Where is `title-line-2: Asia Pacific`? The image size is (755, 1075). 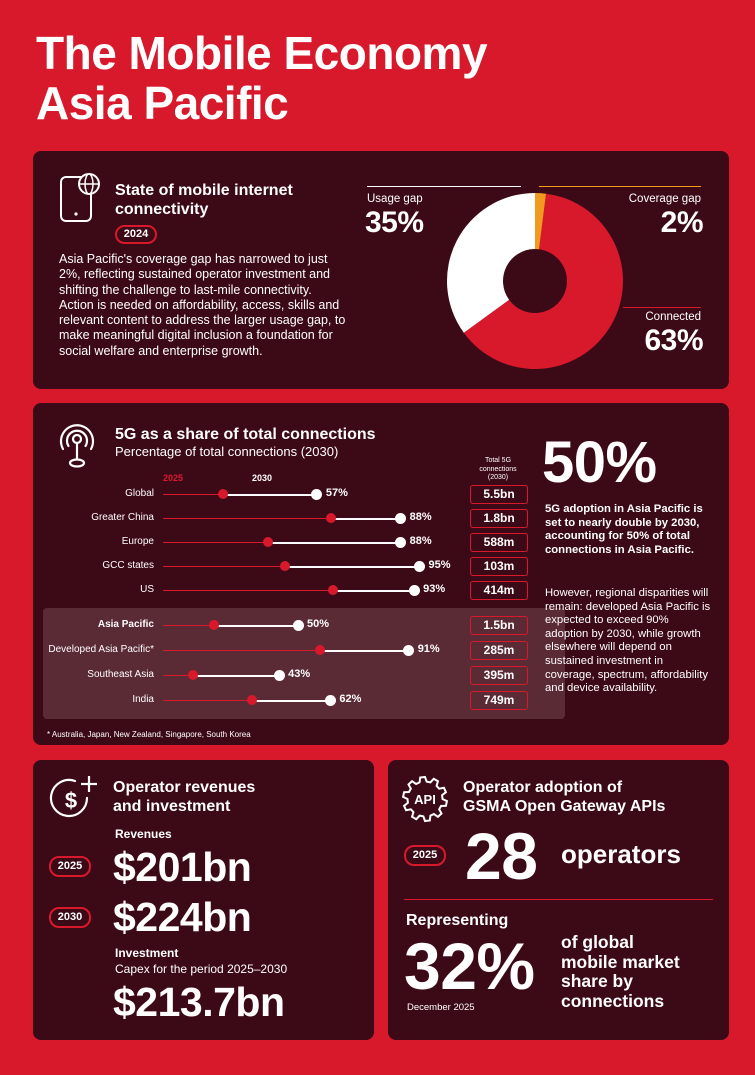 title-line-2: Asia Pacific is located at coordinates (162, 103).